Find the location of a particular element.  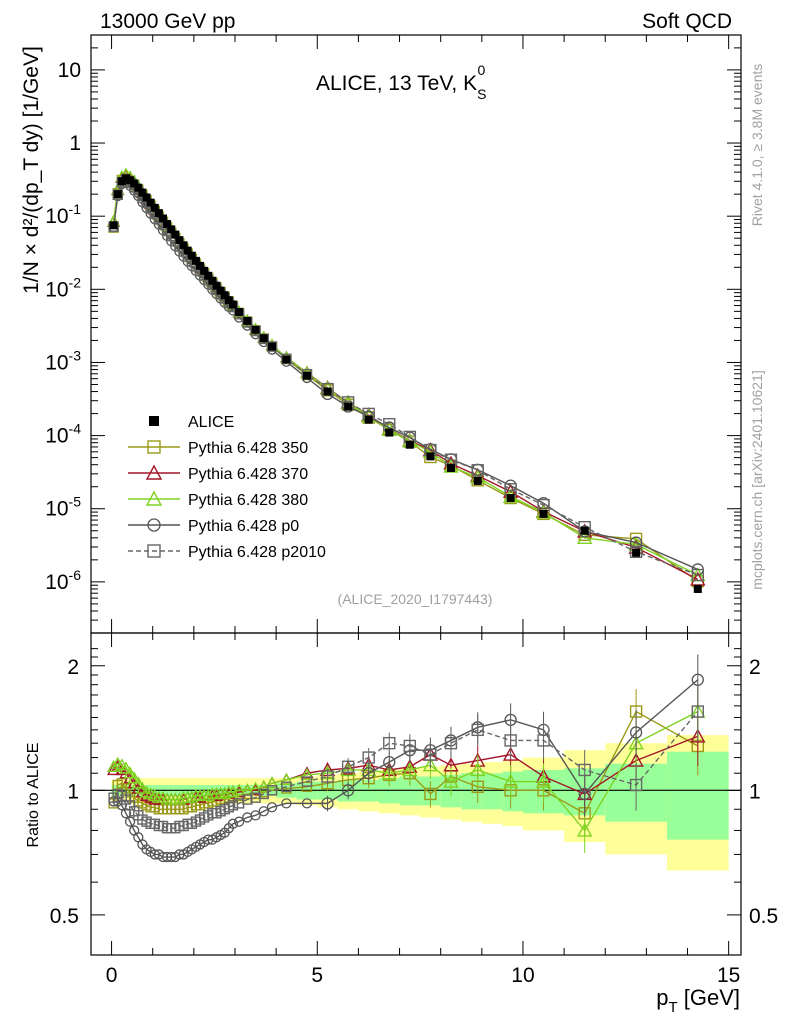

legend-label: Pythia 6.428 p2010 is located at coordinates (257, 552).